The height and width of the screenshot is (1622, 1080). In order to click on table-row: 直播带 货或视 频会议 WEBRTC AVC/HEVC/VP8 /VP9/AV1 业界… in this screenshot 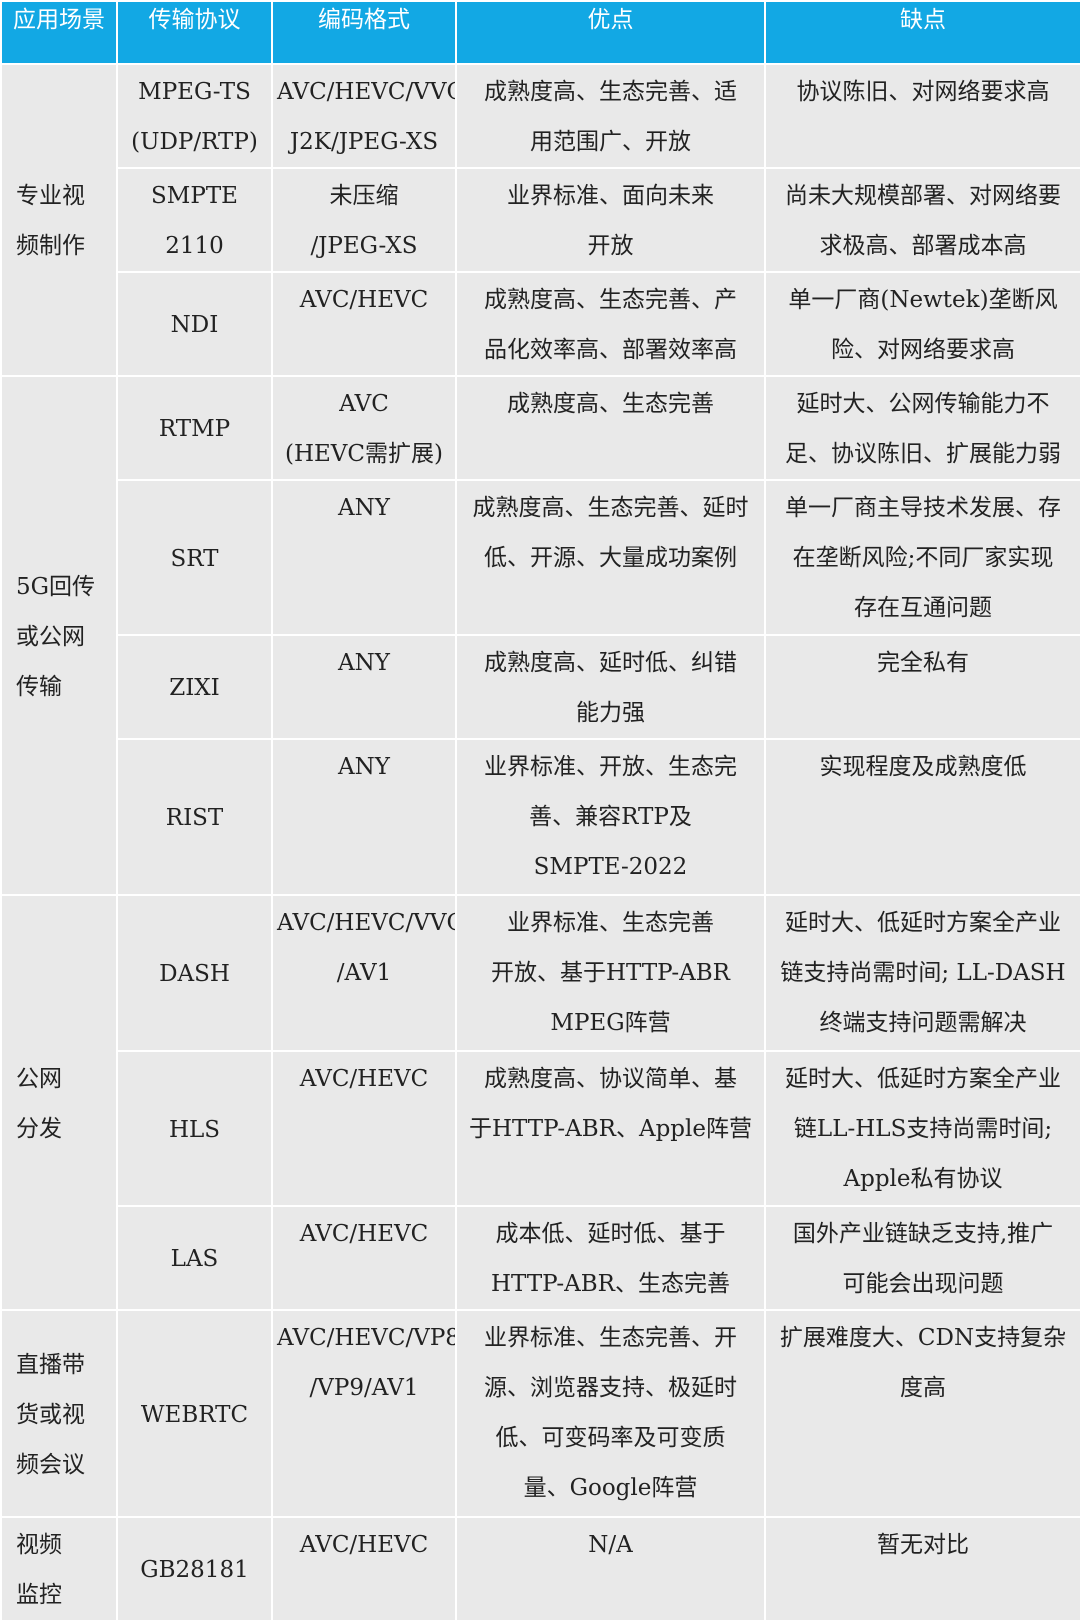, I will do `click(540, 1413)`.